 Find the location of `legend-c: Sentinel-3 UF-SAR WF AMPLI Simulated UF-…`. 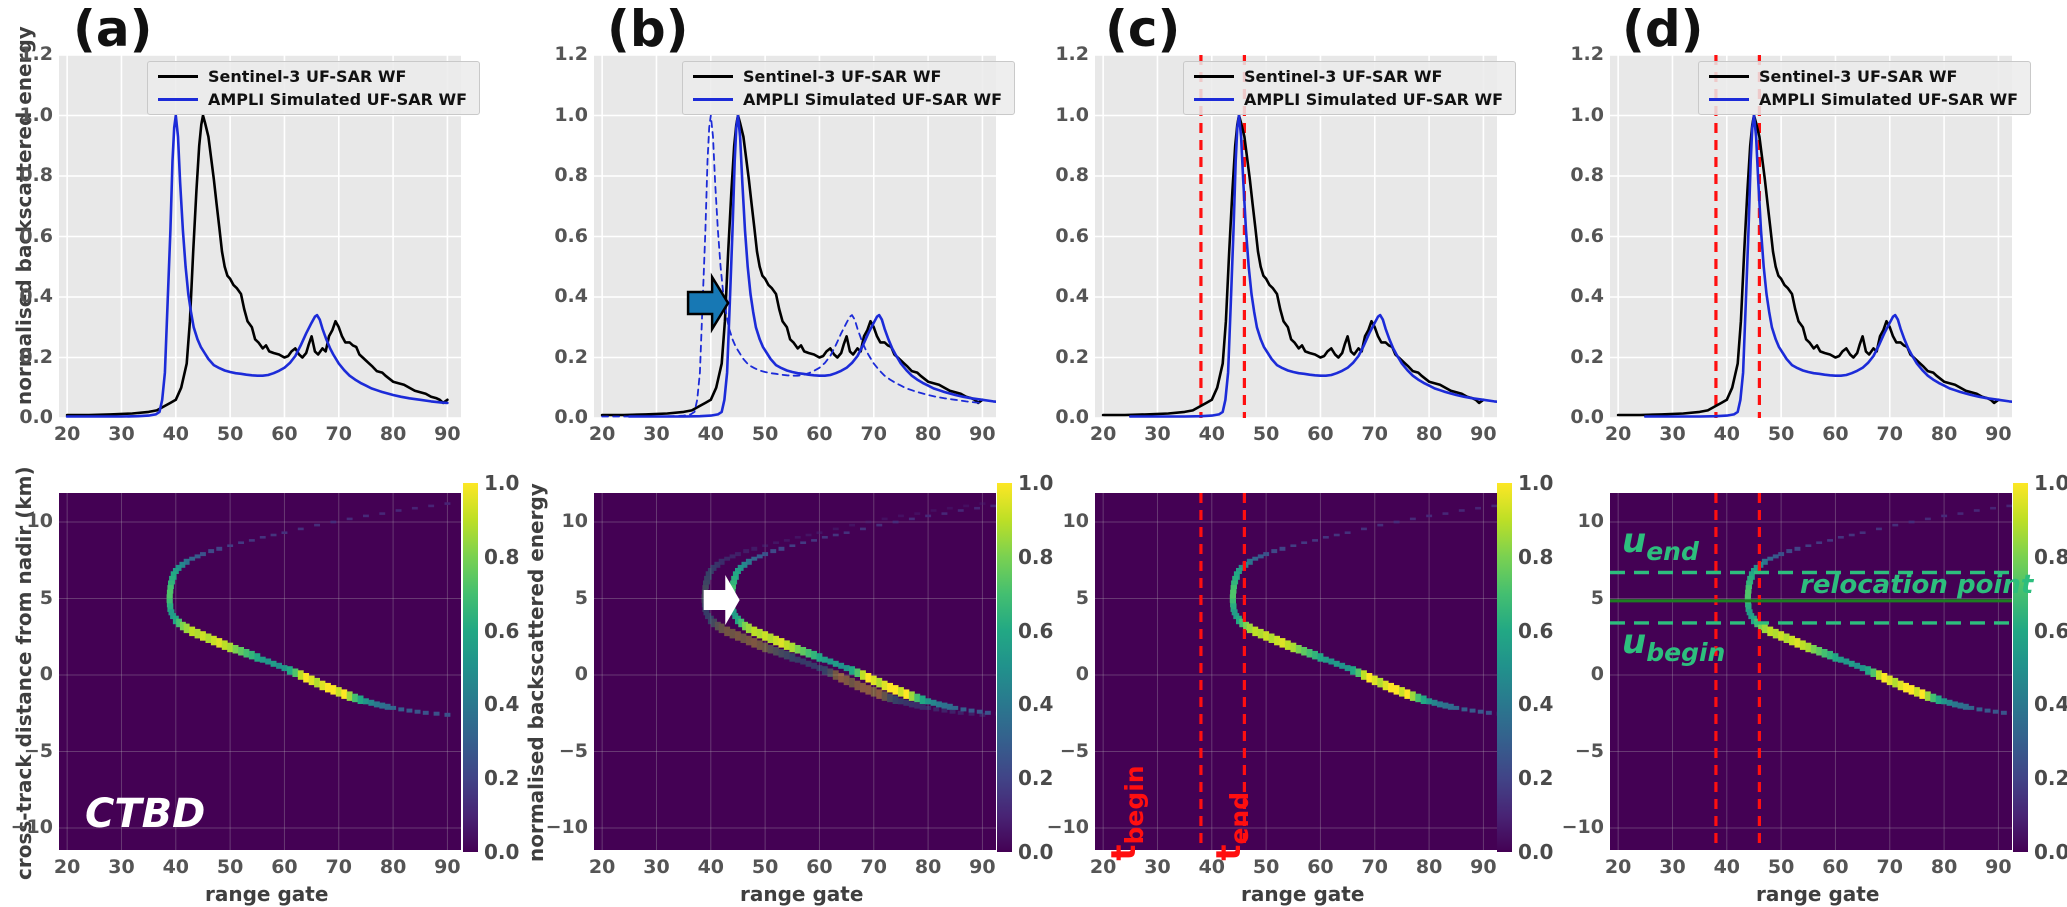

legend-c: Sentinel-3 UF-SAR WF AMPLI Simulated UF-… is located at coordinates (1350, 88).